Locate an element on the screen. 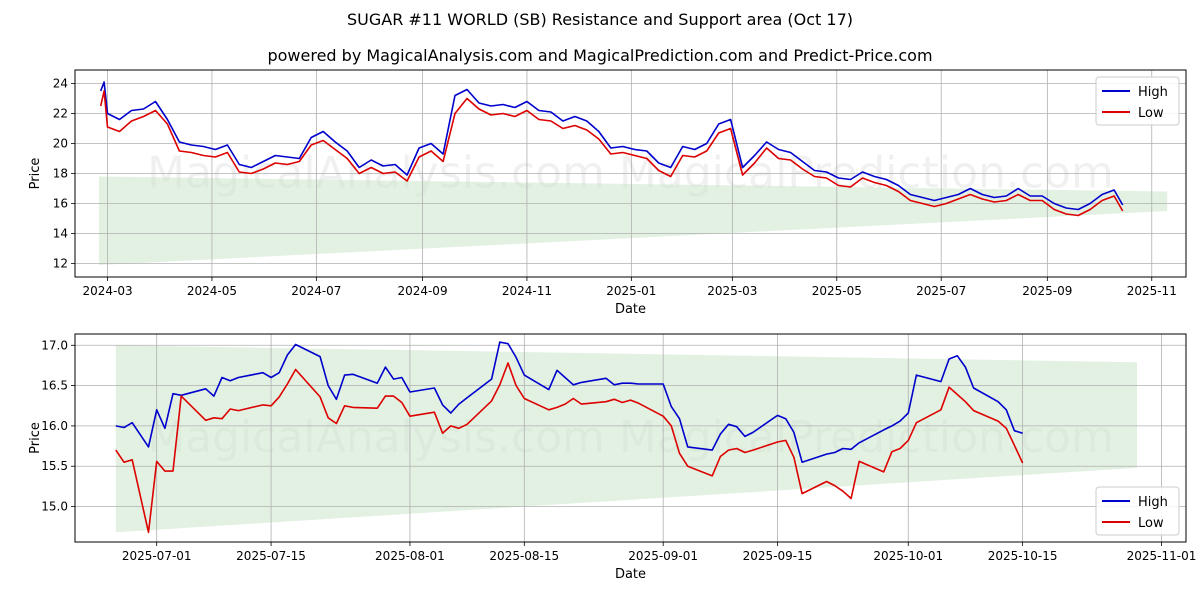 The width and height of the screenshot is (1200, 600). x-tick-label: 2025-11 is located at coordinates (1152, 291).